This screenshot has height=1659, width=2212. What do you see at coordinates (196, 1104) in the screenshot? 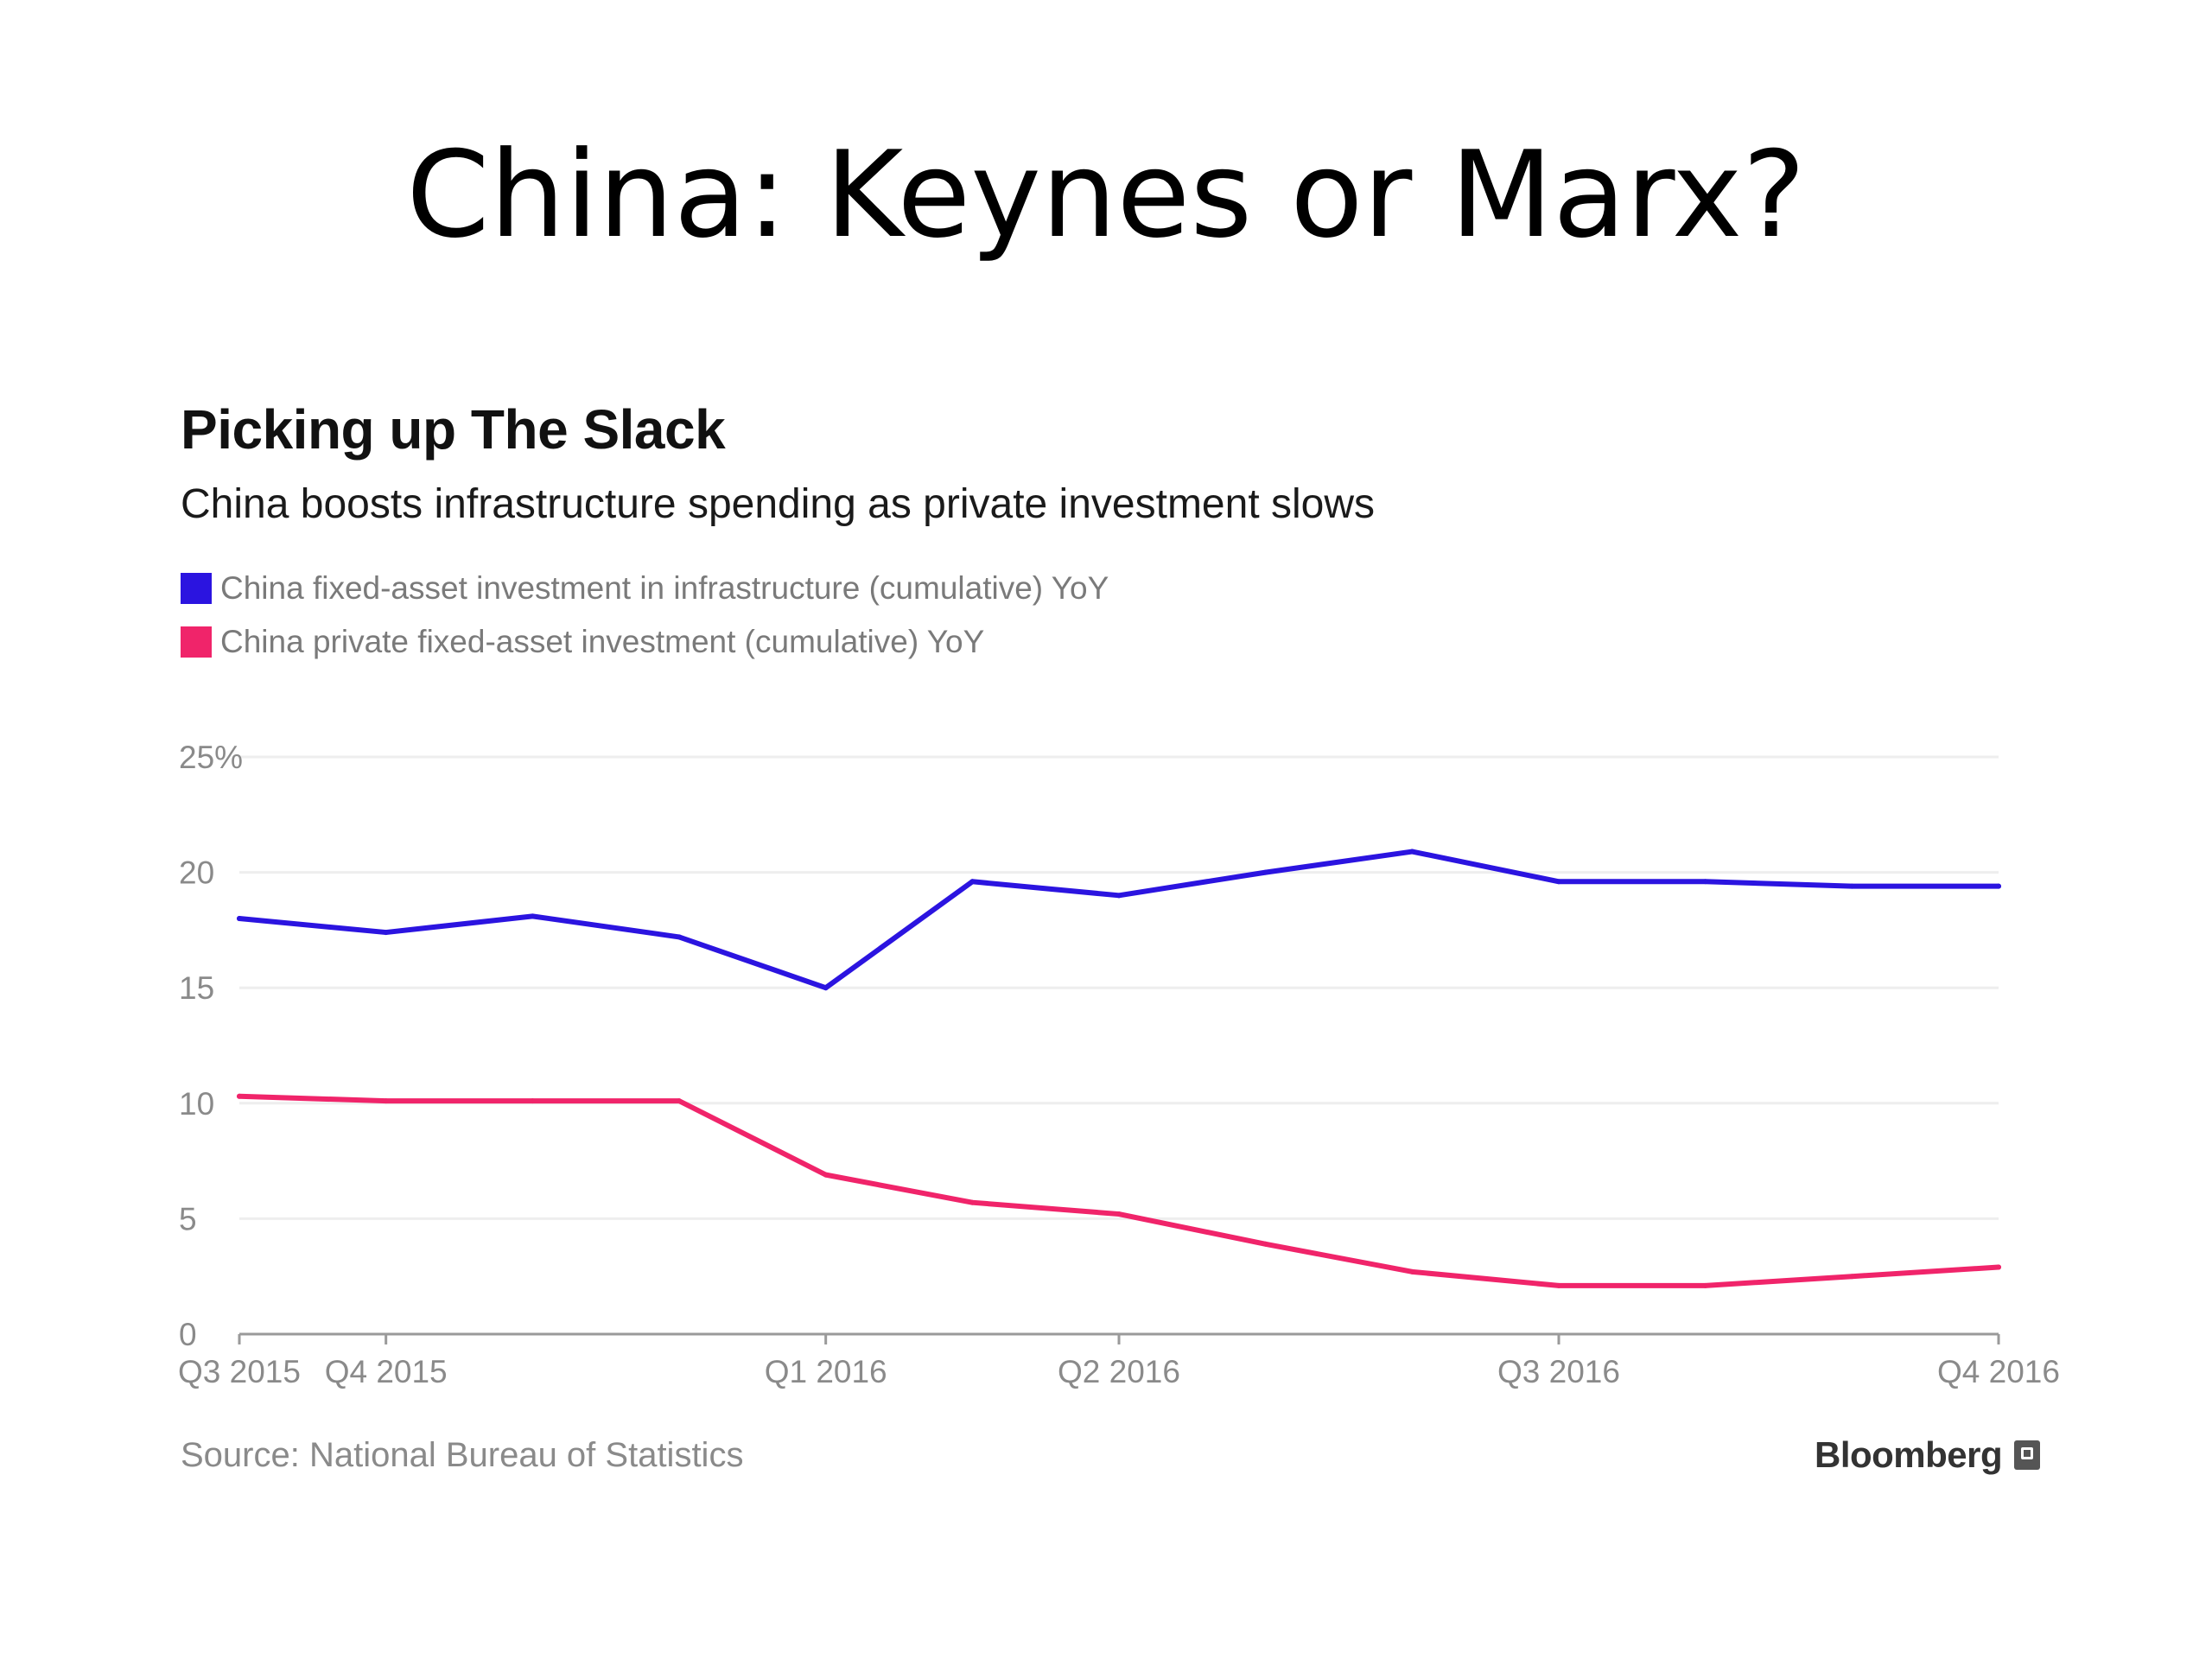
I see `y-tick-label-10: 10` at bounding box center [196, 1104].